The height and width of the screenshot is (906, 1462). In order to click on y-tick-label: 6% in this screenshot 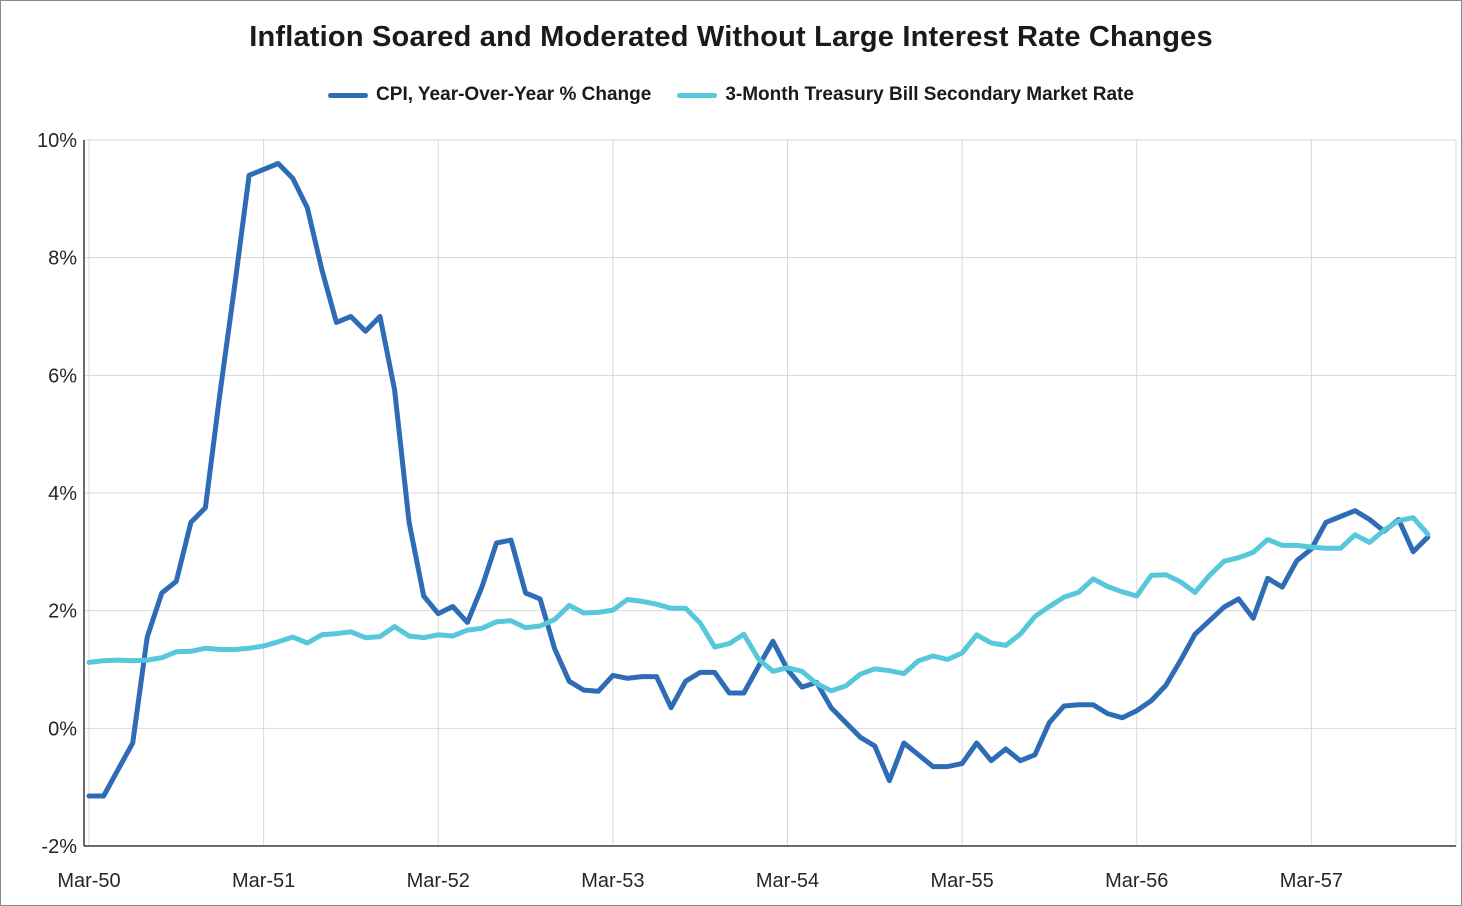, I will do `click(62, 376)`.